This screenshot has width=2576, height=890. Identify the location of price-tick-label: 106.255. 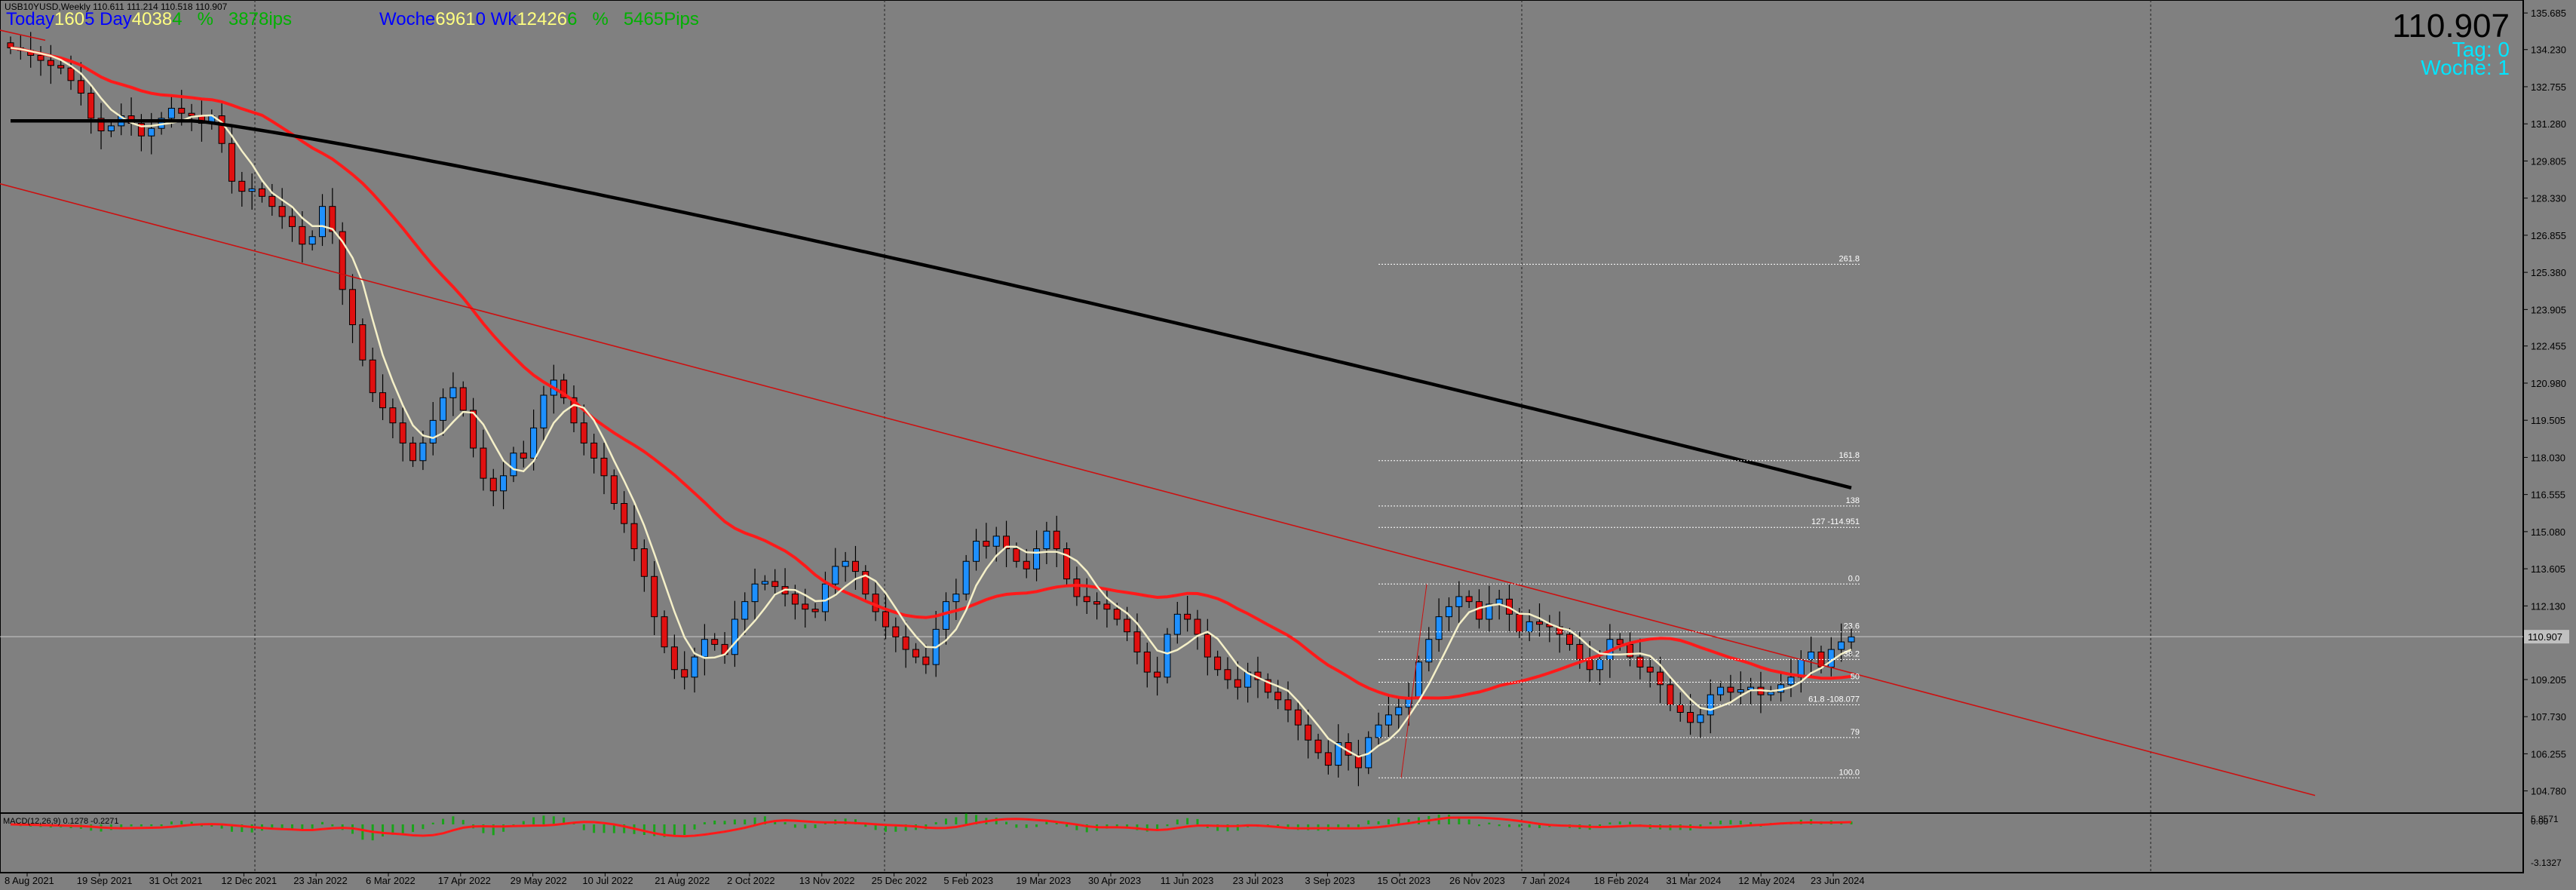
(2548, 754).